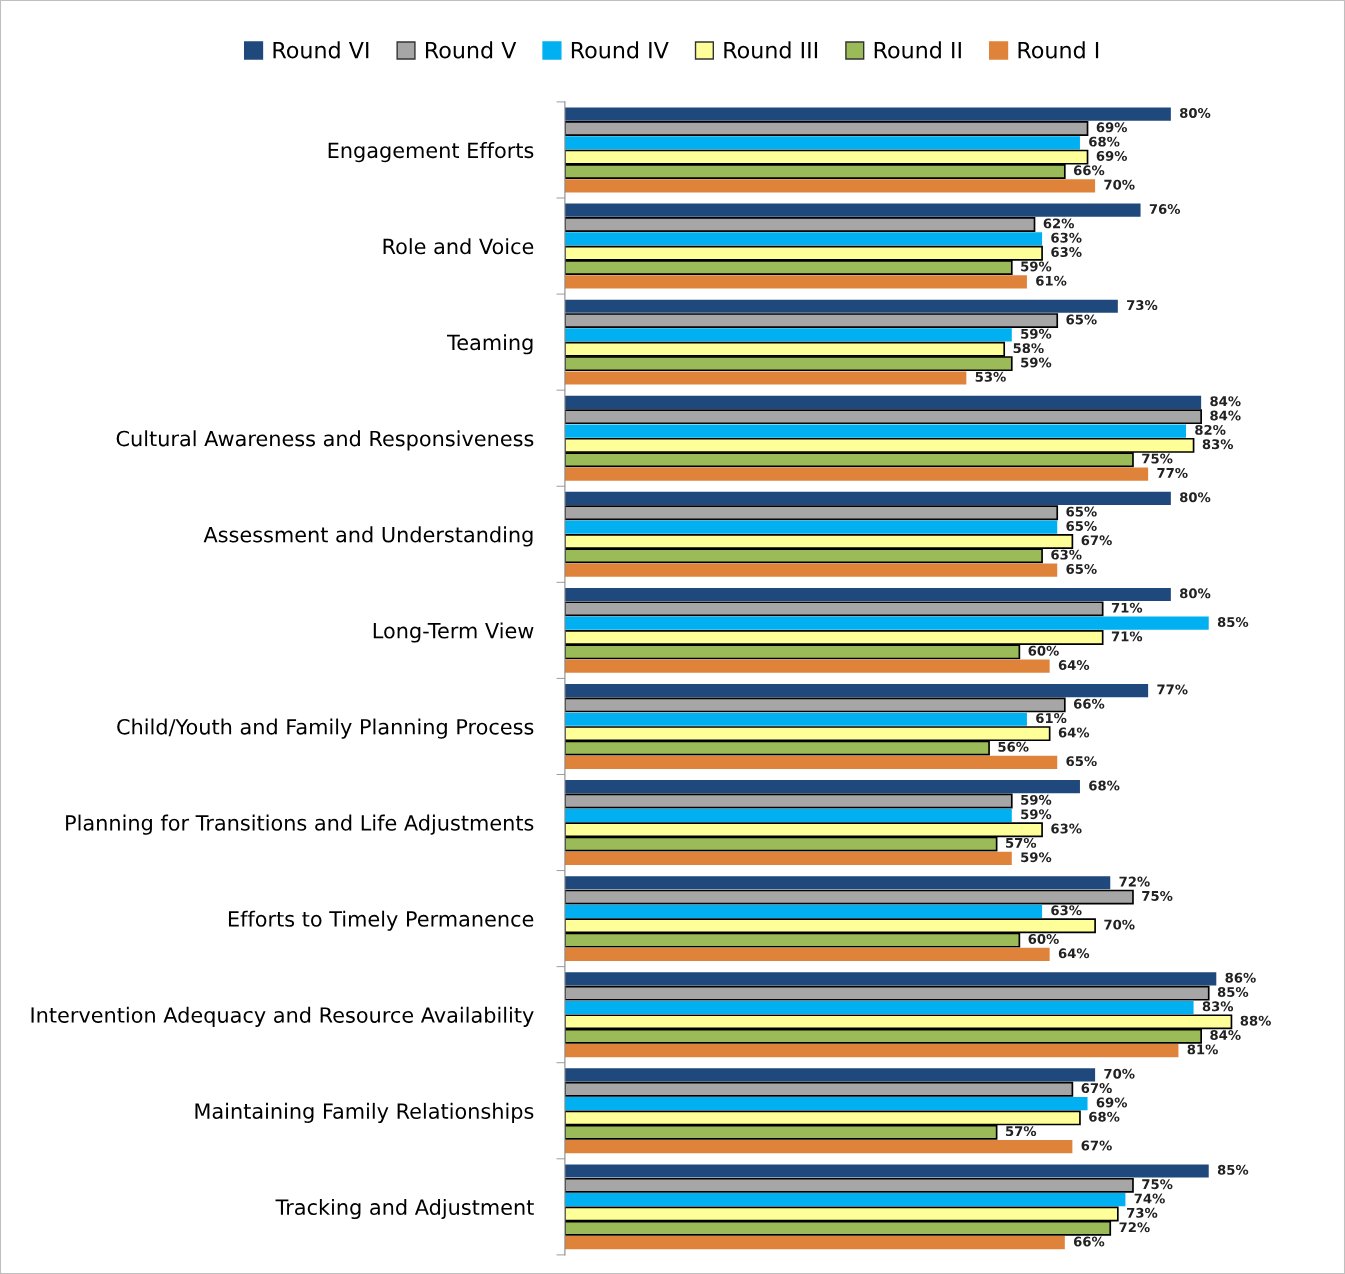 This screenshot has height=1274, width=1345. Describe the element at coordinates (1043, 938) in the screenshot. I see `data-label: 60%` at that location.